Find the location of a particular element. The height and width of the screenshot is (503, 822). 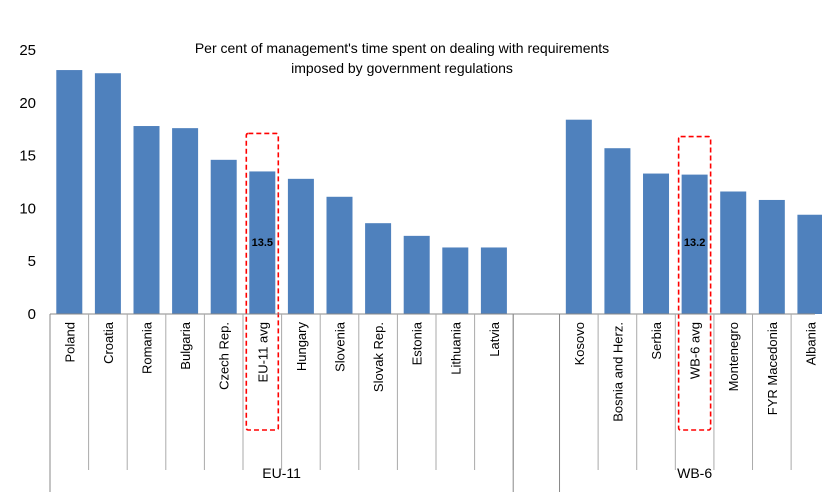

category-label: Czech Rep. is located at coordinates (224, 356).